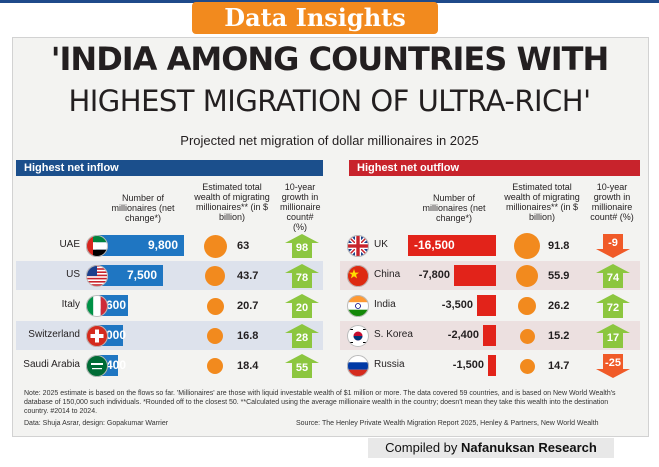 The height and width of the screenshot is (467, 659). I want to click on outflow-bar-value: -2,400, so click(463, 335).